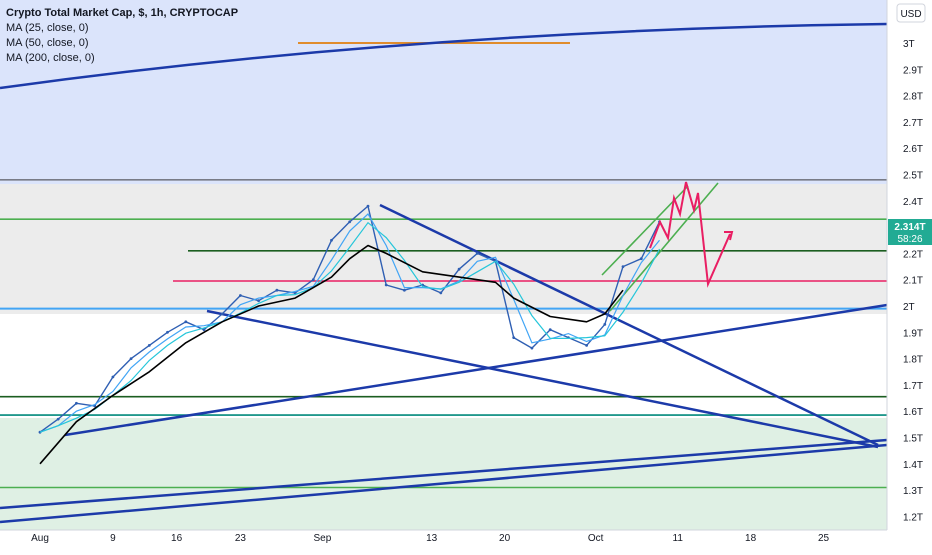  What do you see at coordinates (913, 123) in the screenshot?
I see `y-tick-label: 2.7T` at bounding box center [913, 123].